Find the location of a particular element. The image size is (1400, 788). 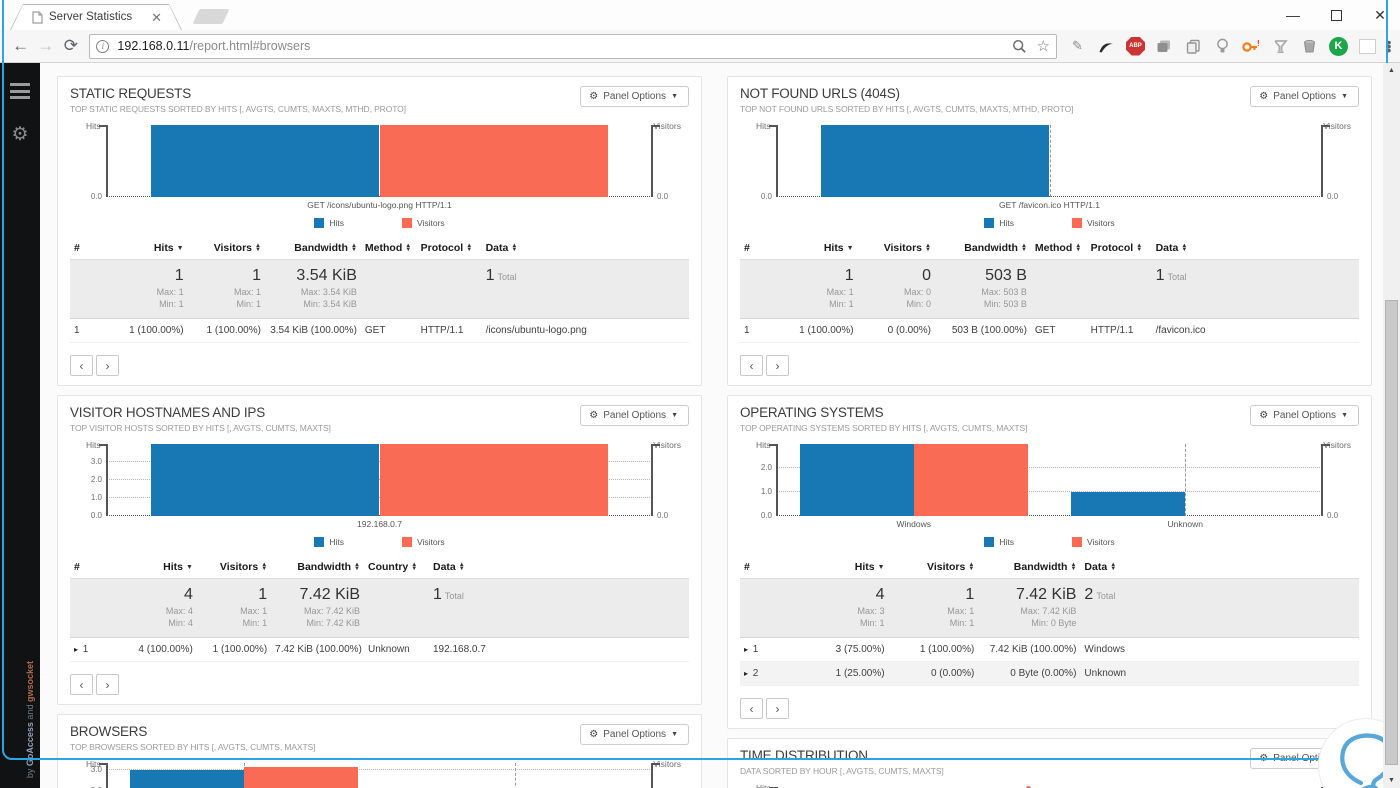

new-tab-button is located at coordinates (211, 16).